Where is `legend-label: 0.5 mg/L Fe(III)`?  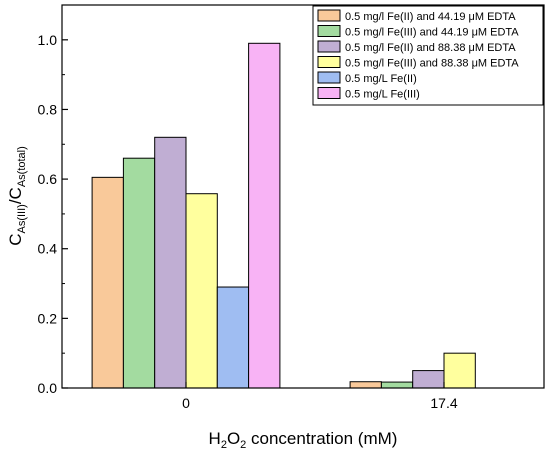
legend-label: 0.5 mg/L Fe(III) is located at coordinates (382, 95).